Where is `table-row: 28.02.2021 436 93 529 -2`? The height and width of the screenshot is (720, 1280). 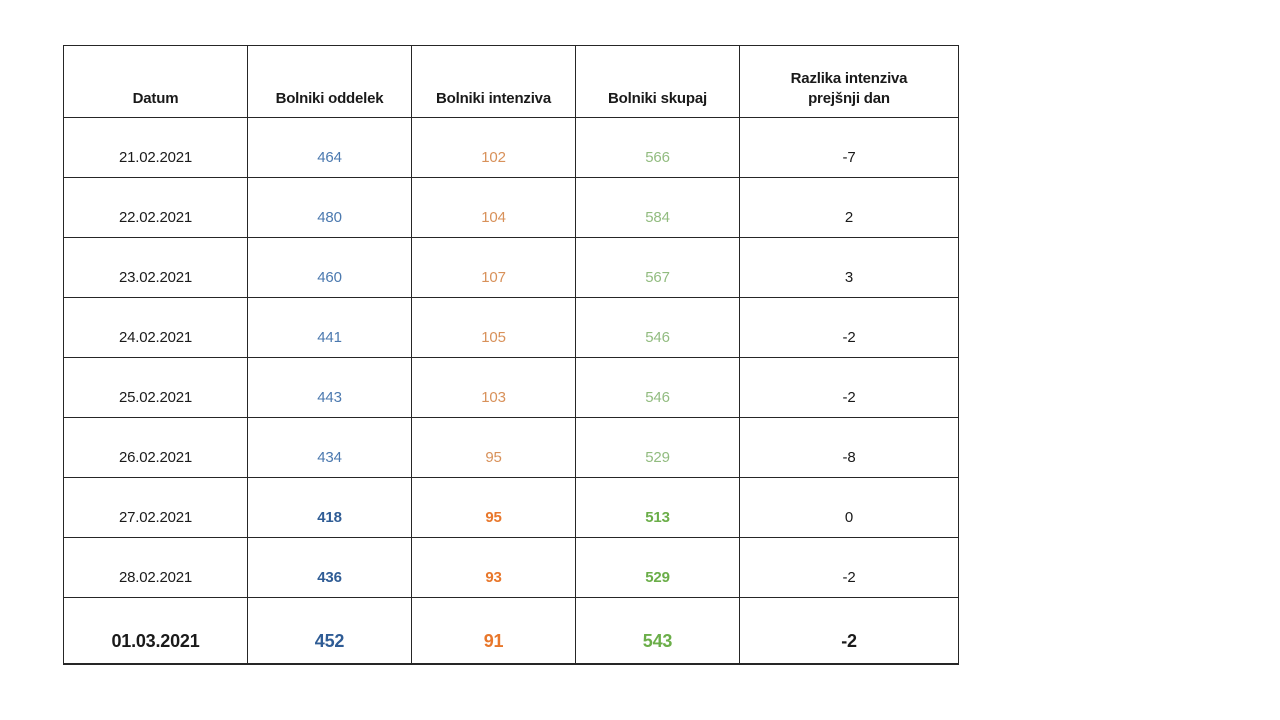
table-row: 28.02.2021 436 93 529 -2 is located at coordinates (511, 567).